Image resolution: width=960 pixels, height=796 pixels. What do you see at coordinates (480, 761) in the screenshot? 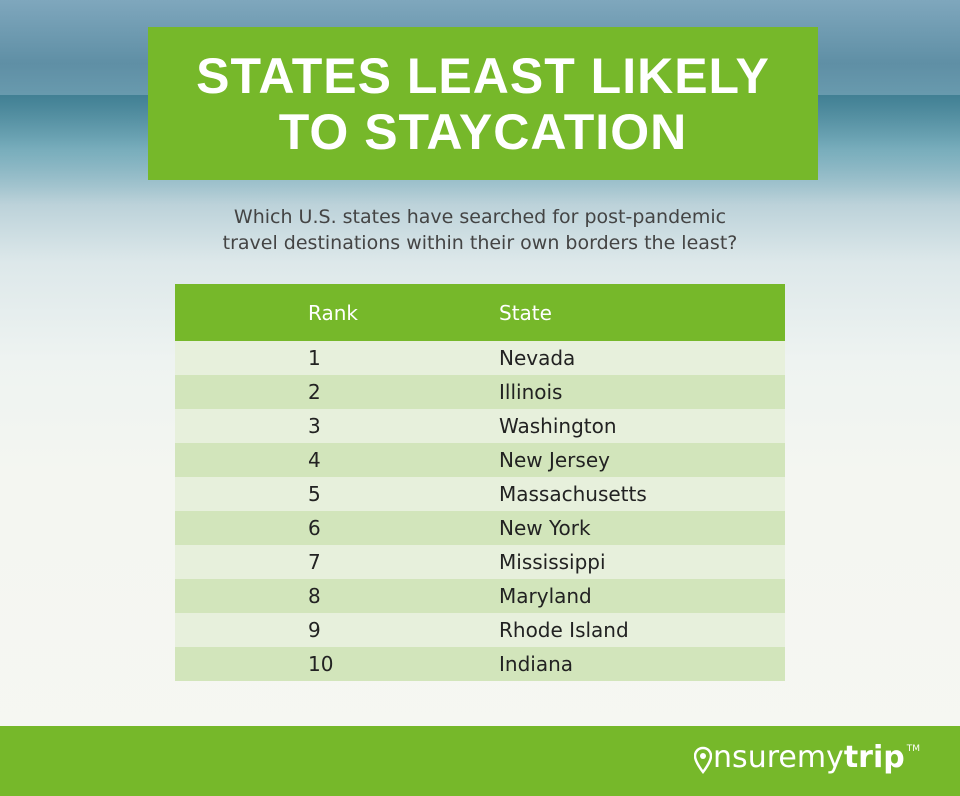
I see `footer: nsuremy trip TM` at bounding box center [480, 761].